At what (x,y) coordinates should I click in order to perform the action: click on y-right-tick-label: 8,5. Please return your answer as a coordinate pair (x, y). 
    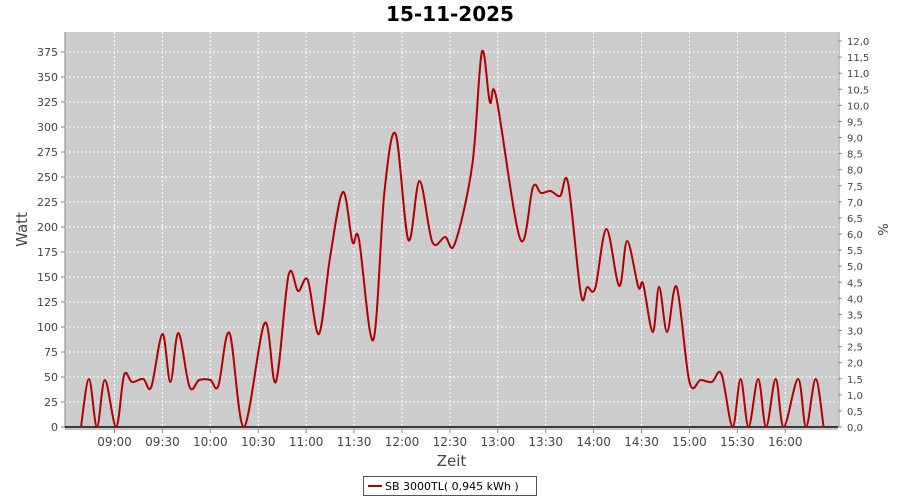
    Looking at the image, I should click on (855, 155).